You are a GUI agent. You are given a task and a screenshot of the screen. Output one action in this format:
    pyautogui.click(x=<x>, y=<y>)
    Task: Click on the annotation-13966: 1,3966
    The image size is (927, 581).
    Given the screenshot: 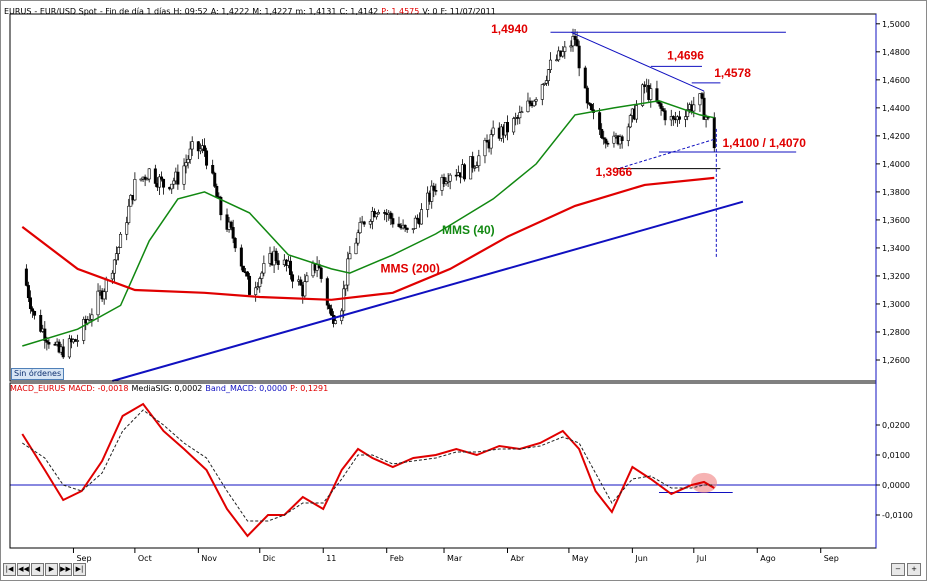 What is the action you would take?
    pyautogui.click(x=614, y=172)
    